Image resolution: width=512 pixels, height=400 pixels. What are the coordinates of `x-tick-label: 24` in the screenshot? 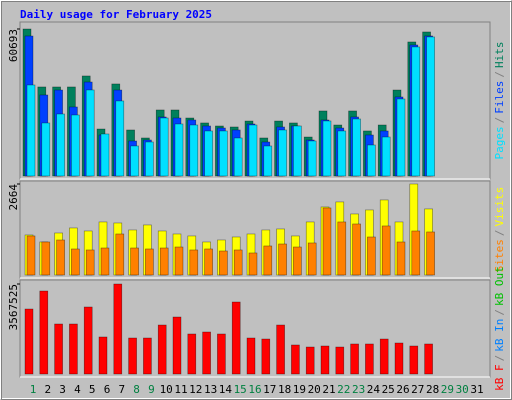 It's located at (374, 389).